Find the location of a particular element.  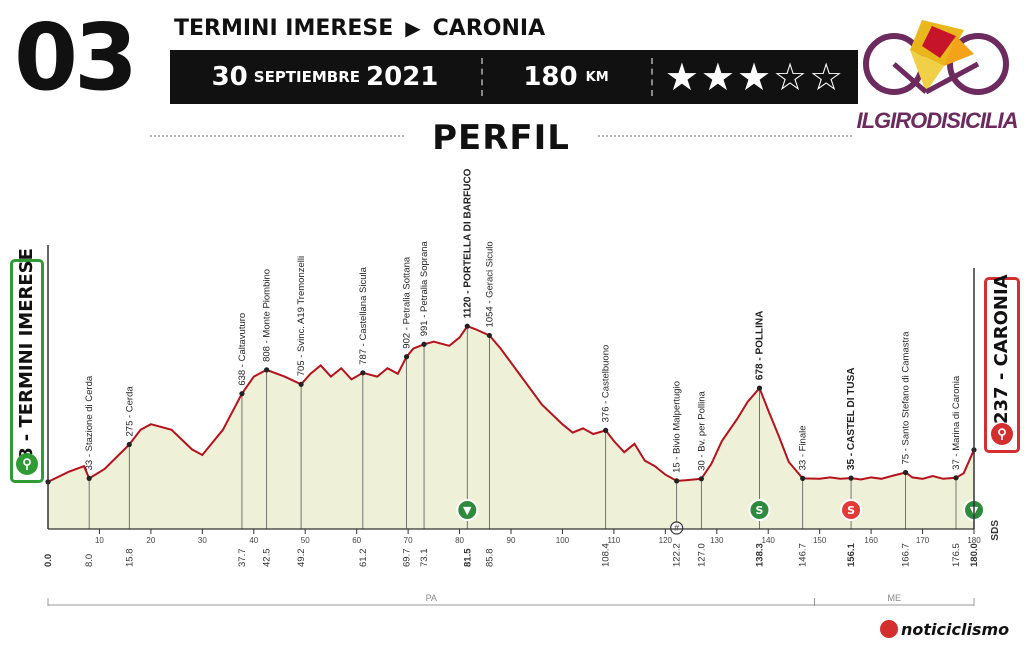

waypoint-label: 15 - Bivio Malpertugio is located at coordinates (677, 427).